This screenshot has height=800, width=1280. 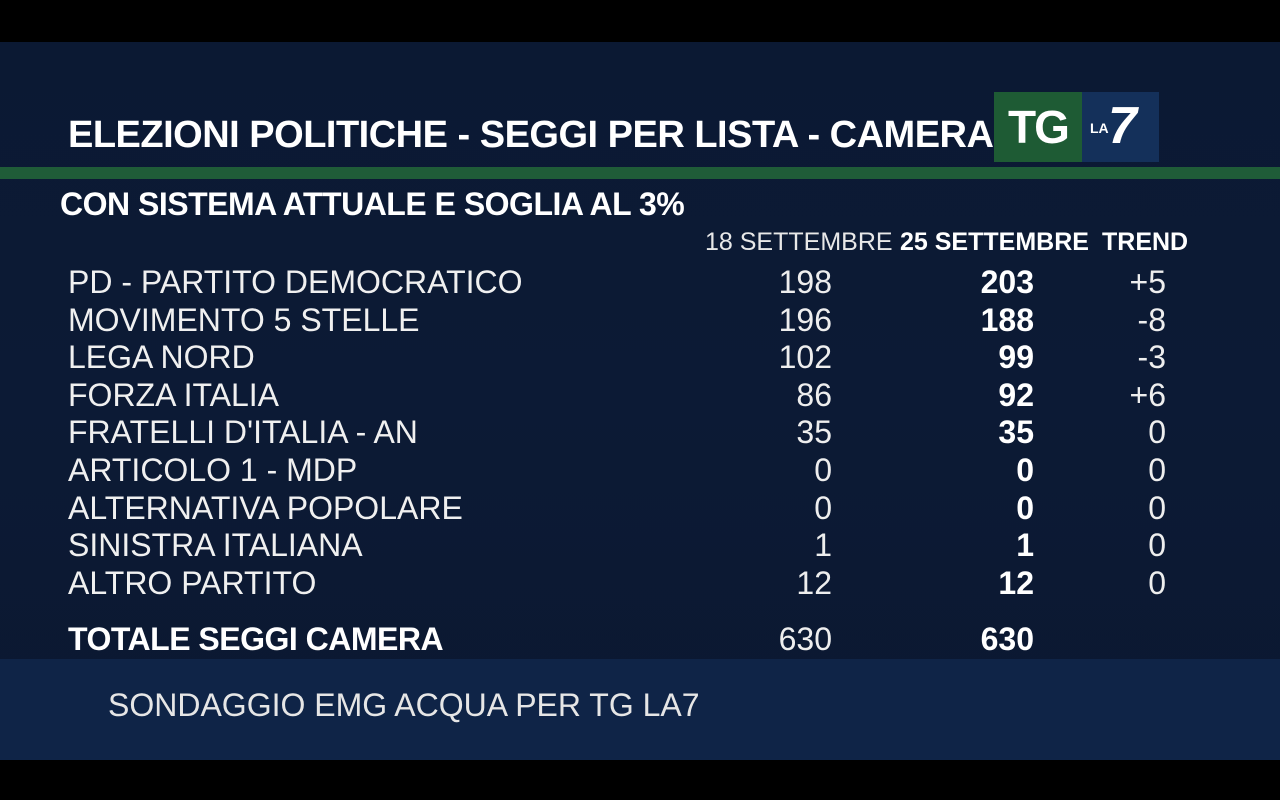 I want to click on party-name: ALTERNATIVA POPOLARE, so click(x=265, y=507).